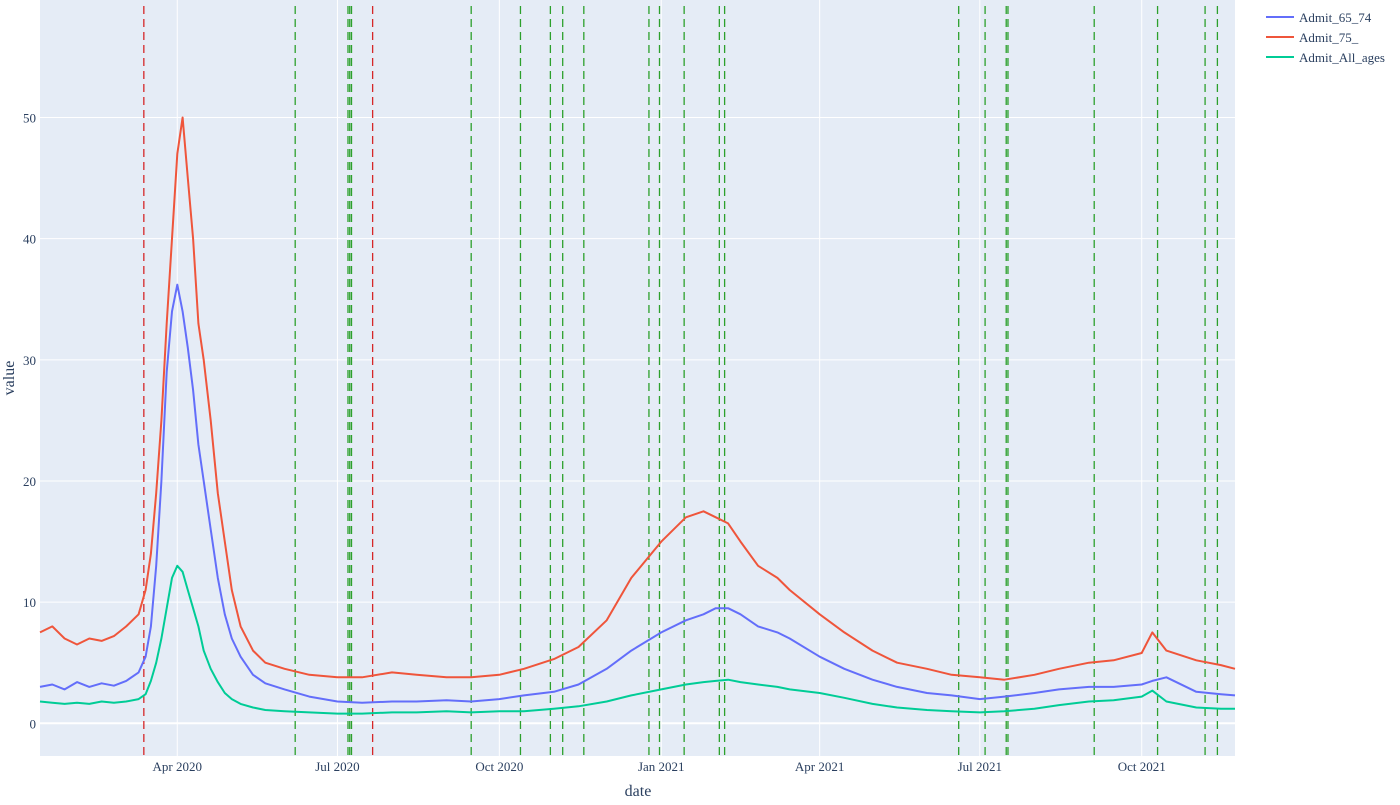  Describe the element at coordinates (661, 766) in the screenshot. I see `x-tick-label: Jan 2021` at that location.